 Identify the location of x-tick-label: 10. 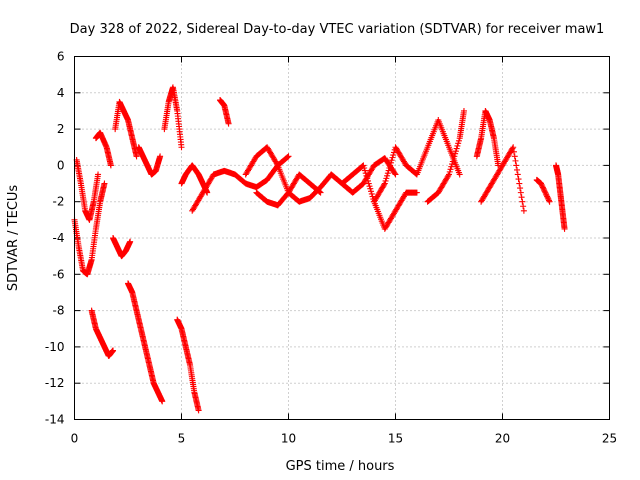
(288, 439).